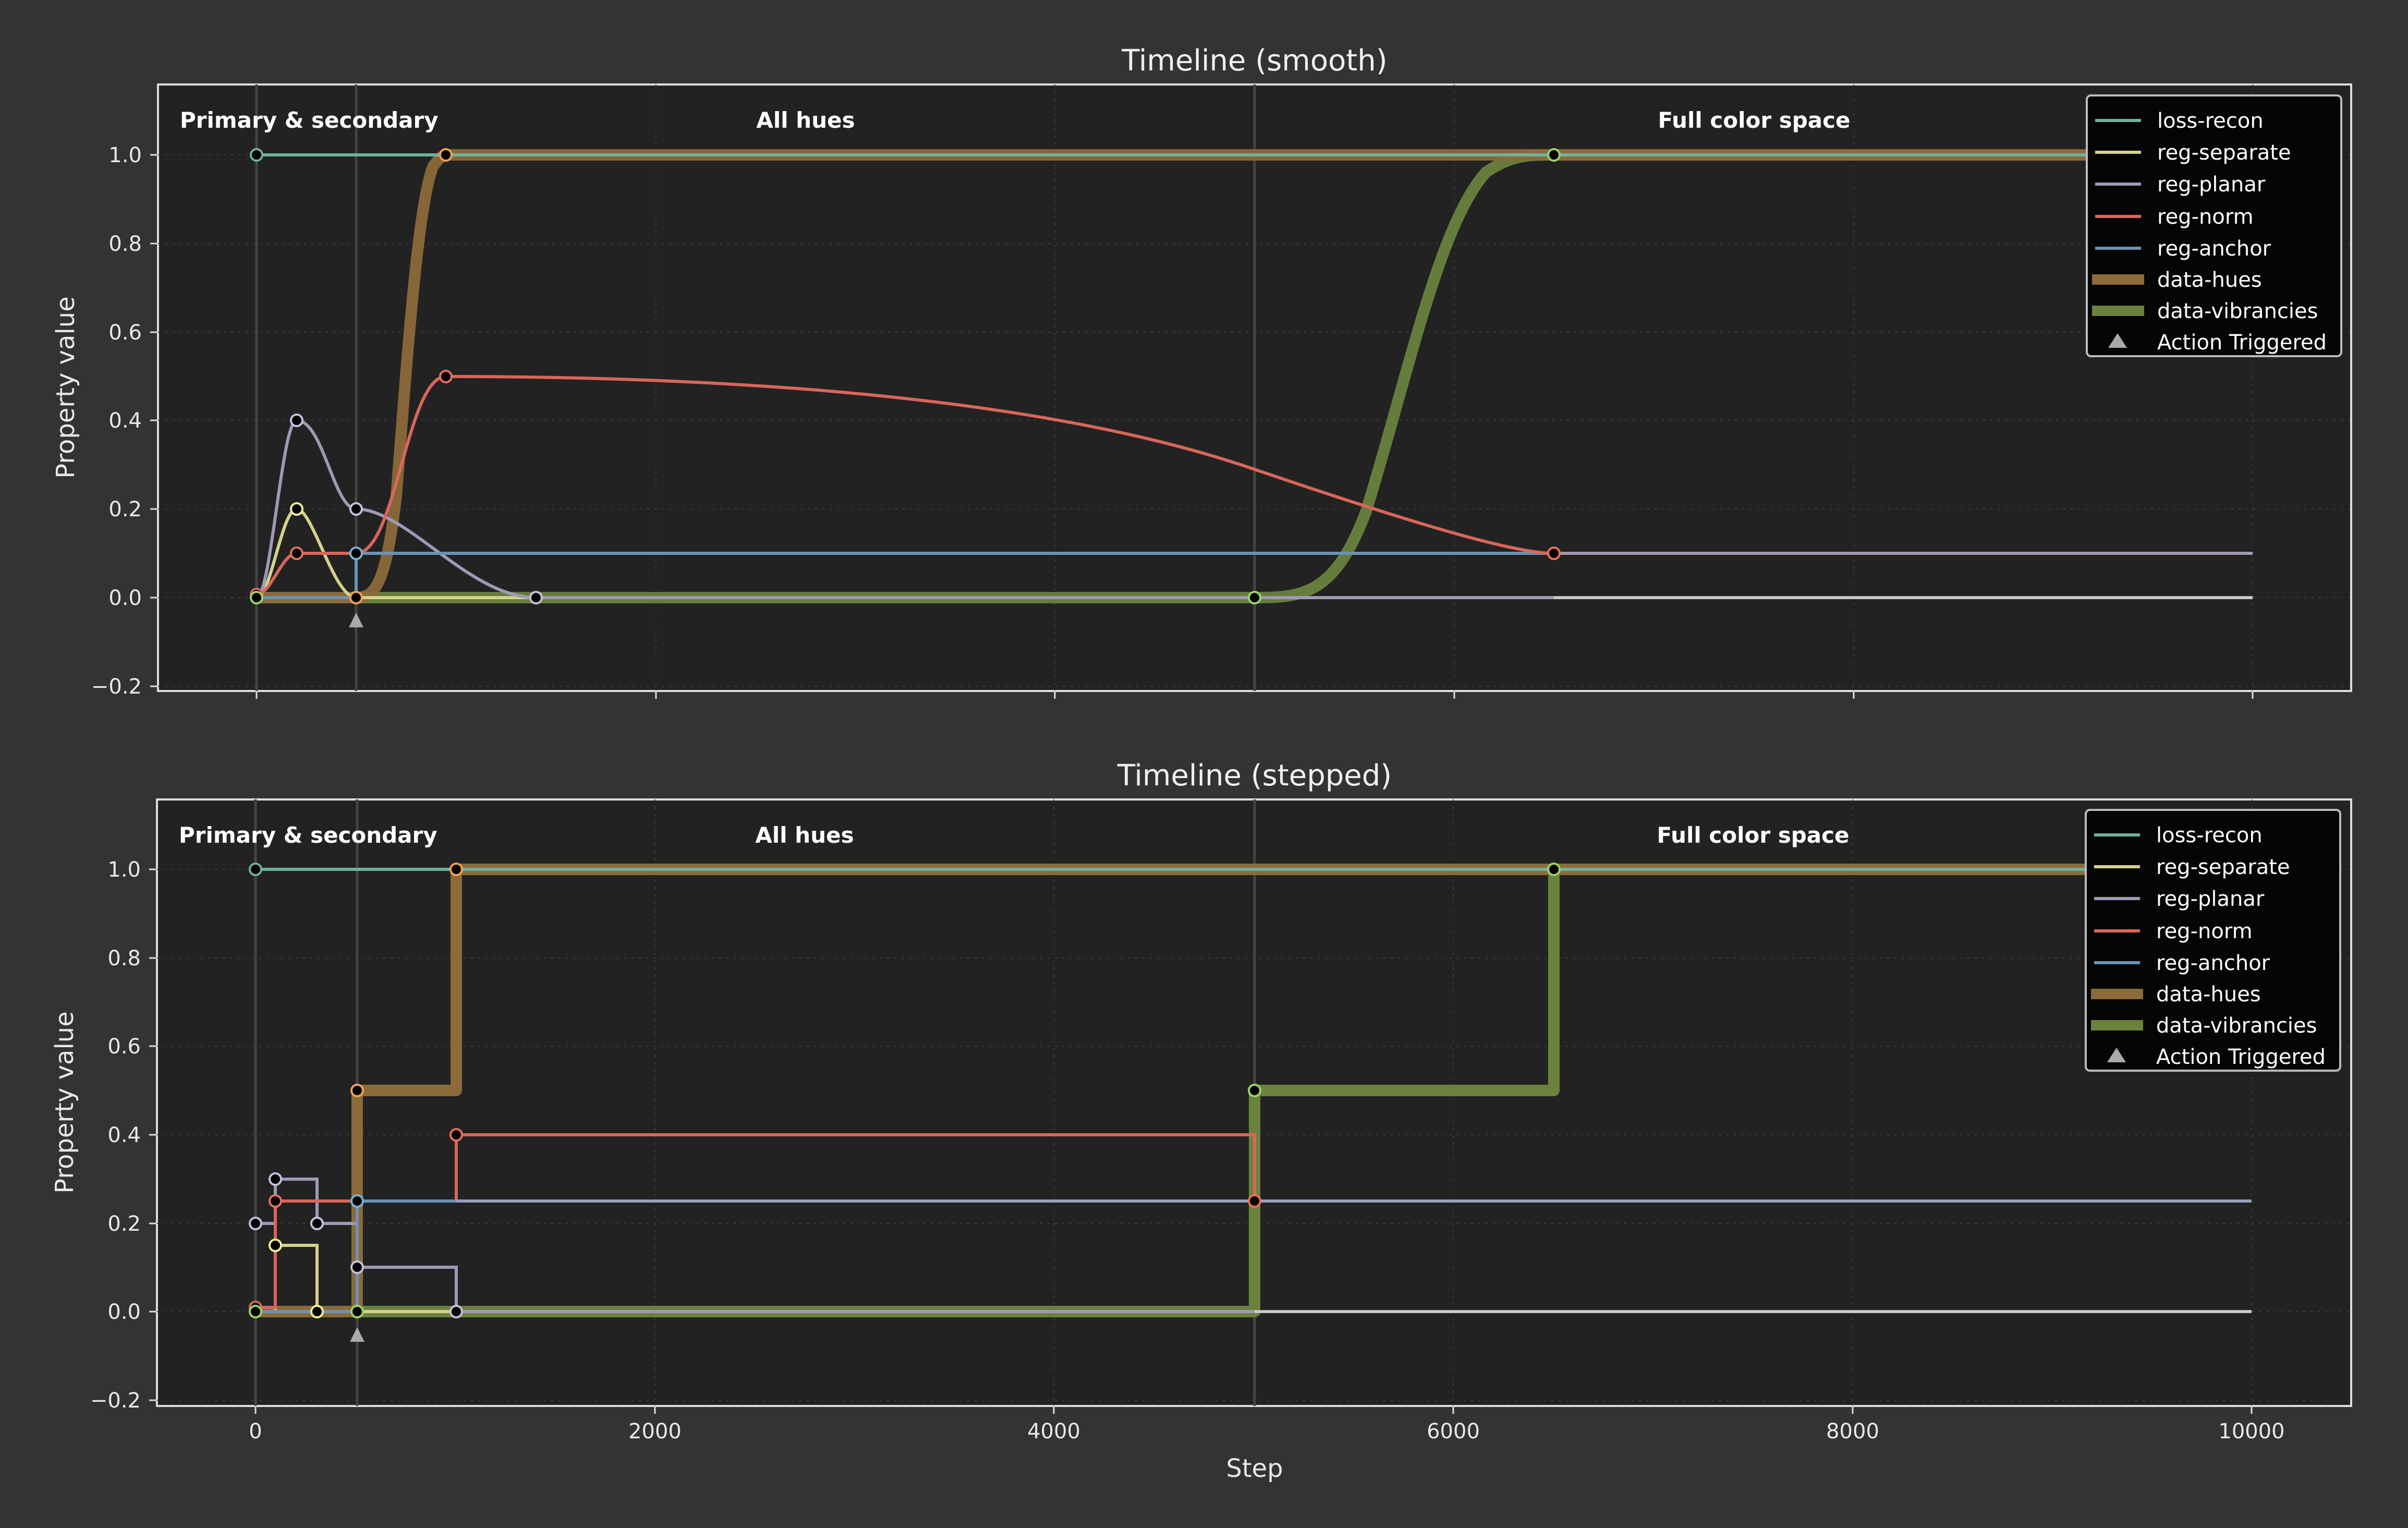 The image size is (2408, 1528). Describe the element at coordinates (1254, 1468) in the screenshot. I see `x-axis-title: Step` at that location.